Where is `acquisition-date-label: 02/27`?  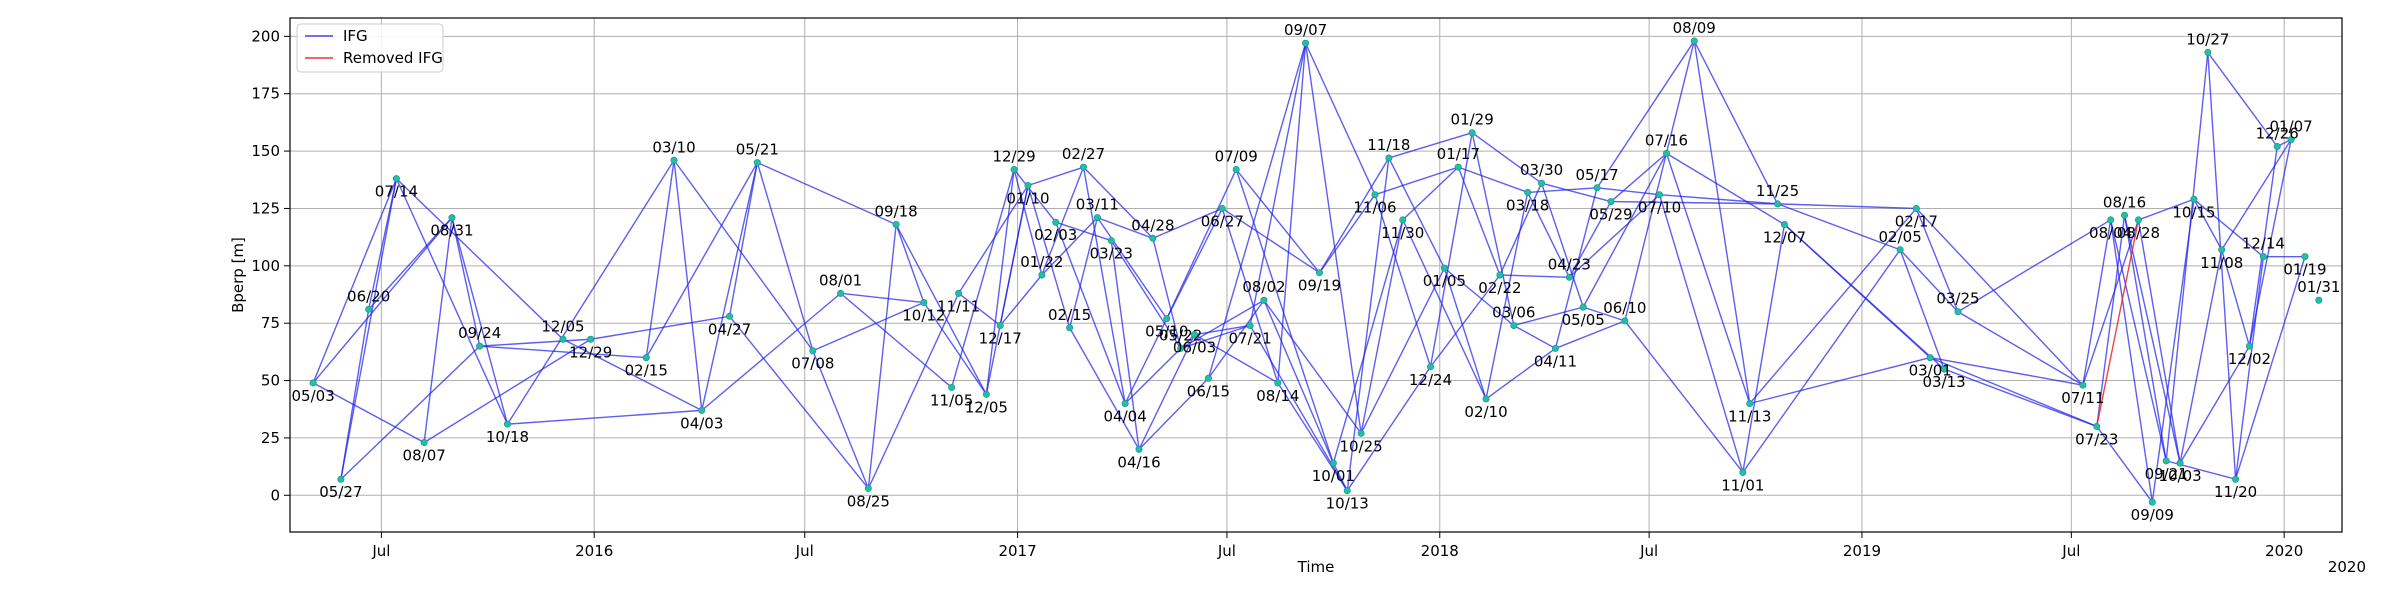
acquisition-date-label: 02/27 is located at coordinates (1083, 154).